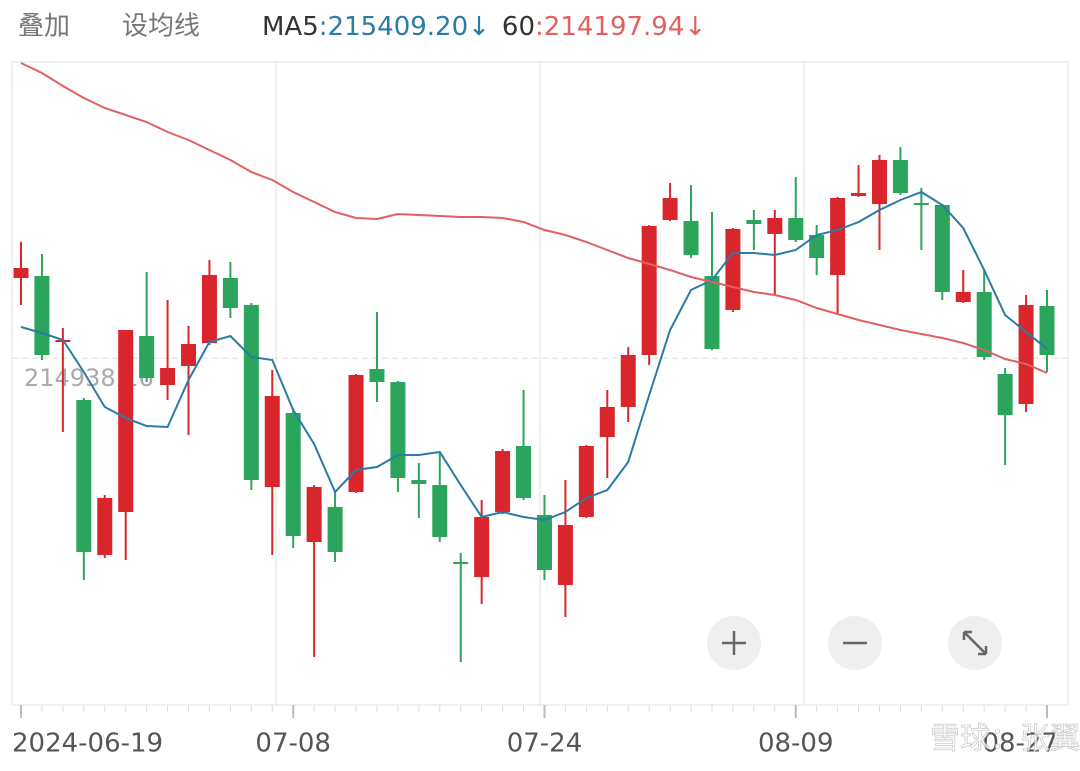  I want to click on x-axis: 2024-06-19 07-08 07-24 08-09 08-27, so click(535, 732).